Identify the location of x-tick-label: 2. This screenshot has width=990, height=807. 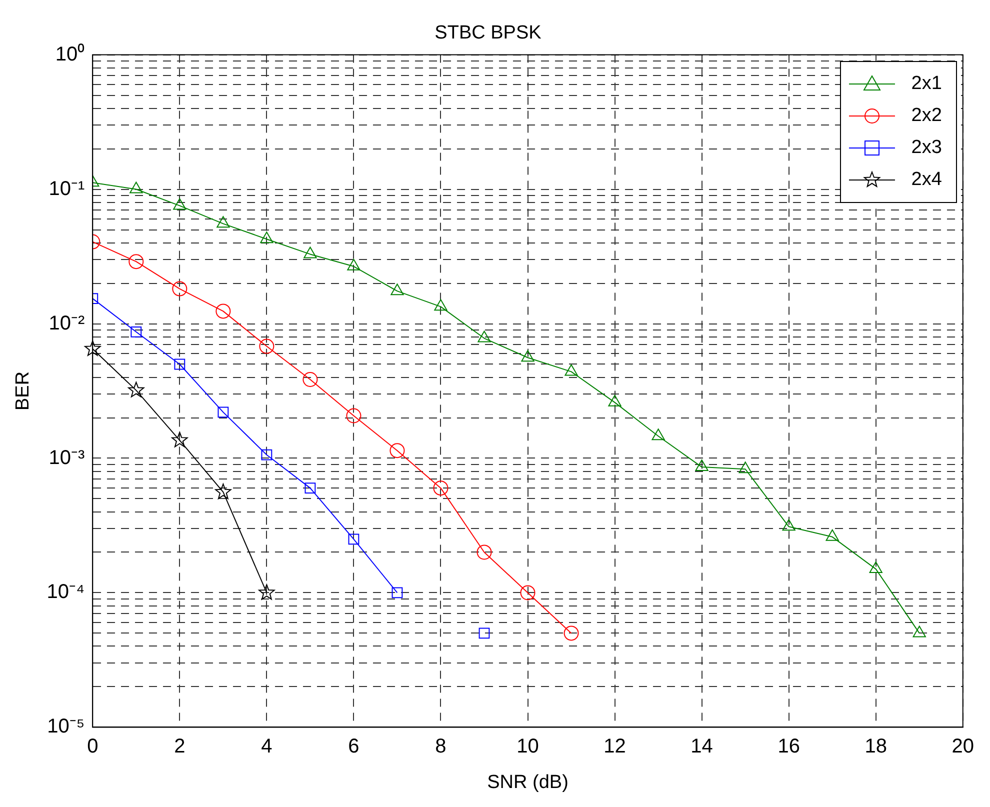
(180, 747).